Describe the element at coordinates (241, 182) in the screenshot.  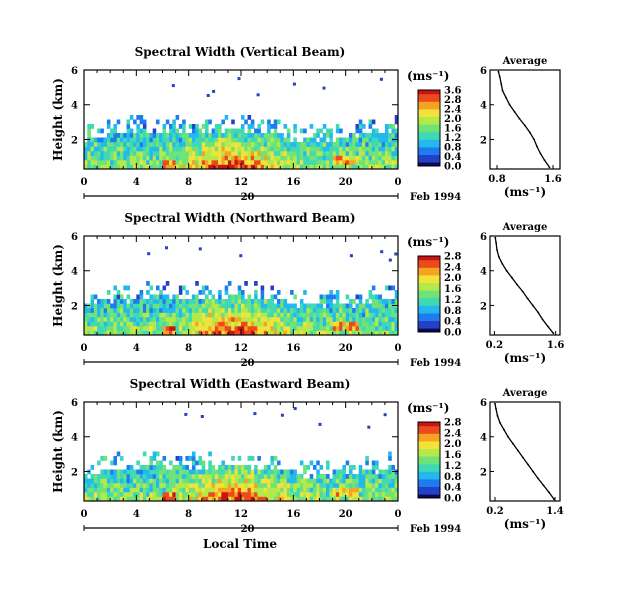
I see `x-tick-label: 12` at that location.